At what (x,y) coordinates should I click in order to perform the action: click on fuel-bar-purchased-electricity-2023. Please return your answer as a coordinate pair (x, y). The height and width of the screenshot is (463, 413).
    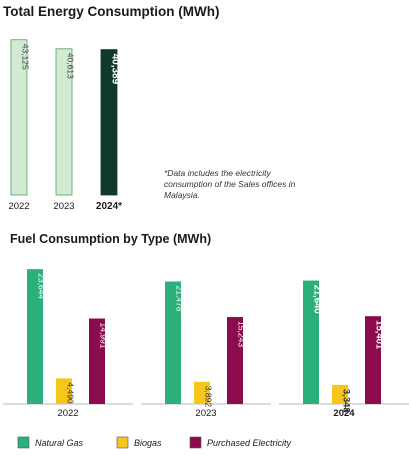
    Looking at the image, I should click on (235, 360).